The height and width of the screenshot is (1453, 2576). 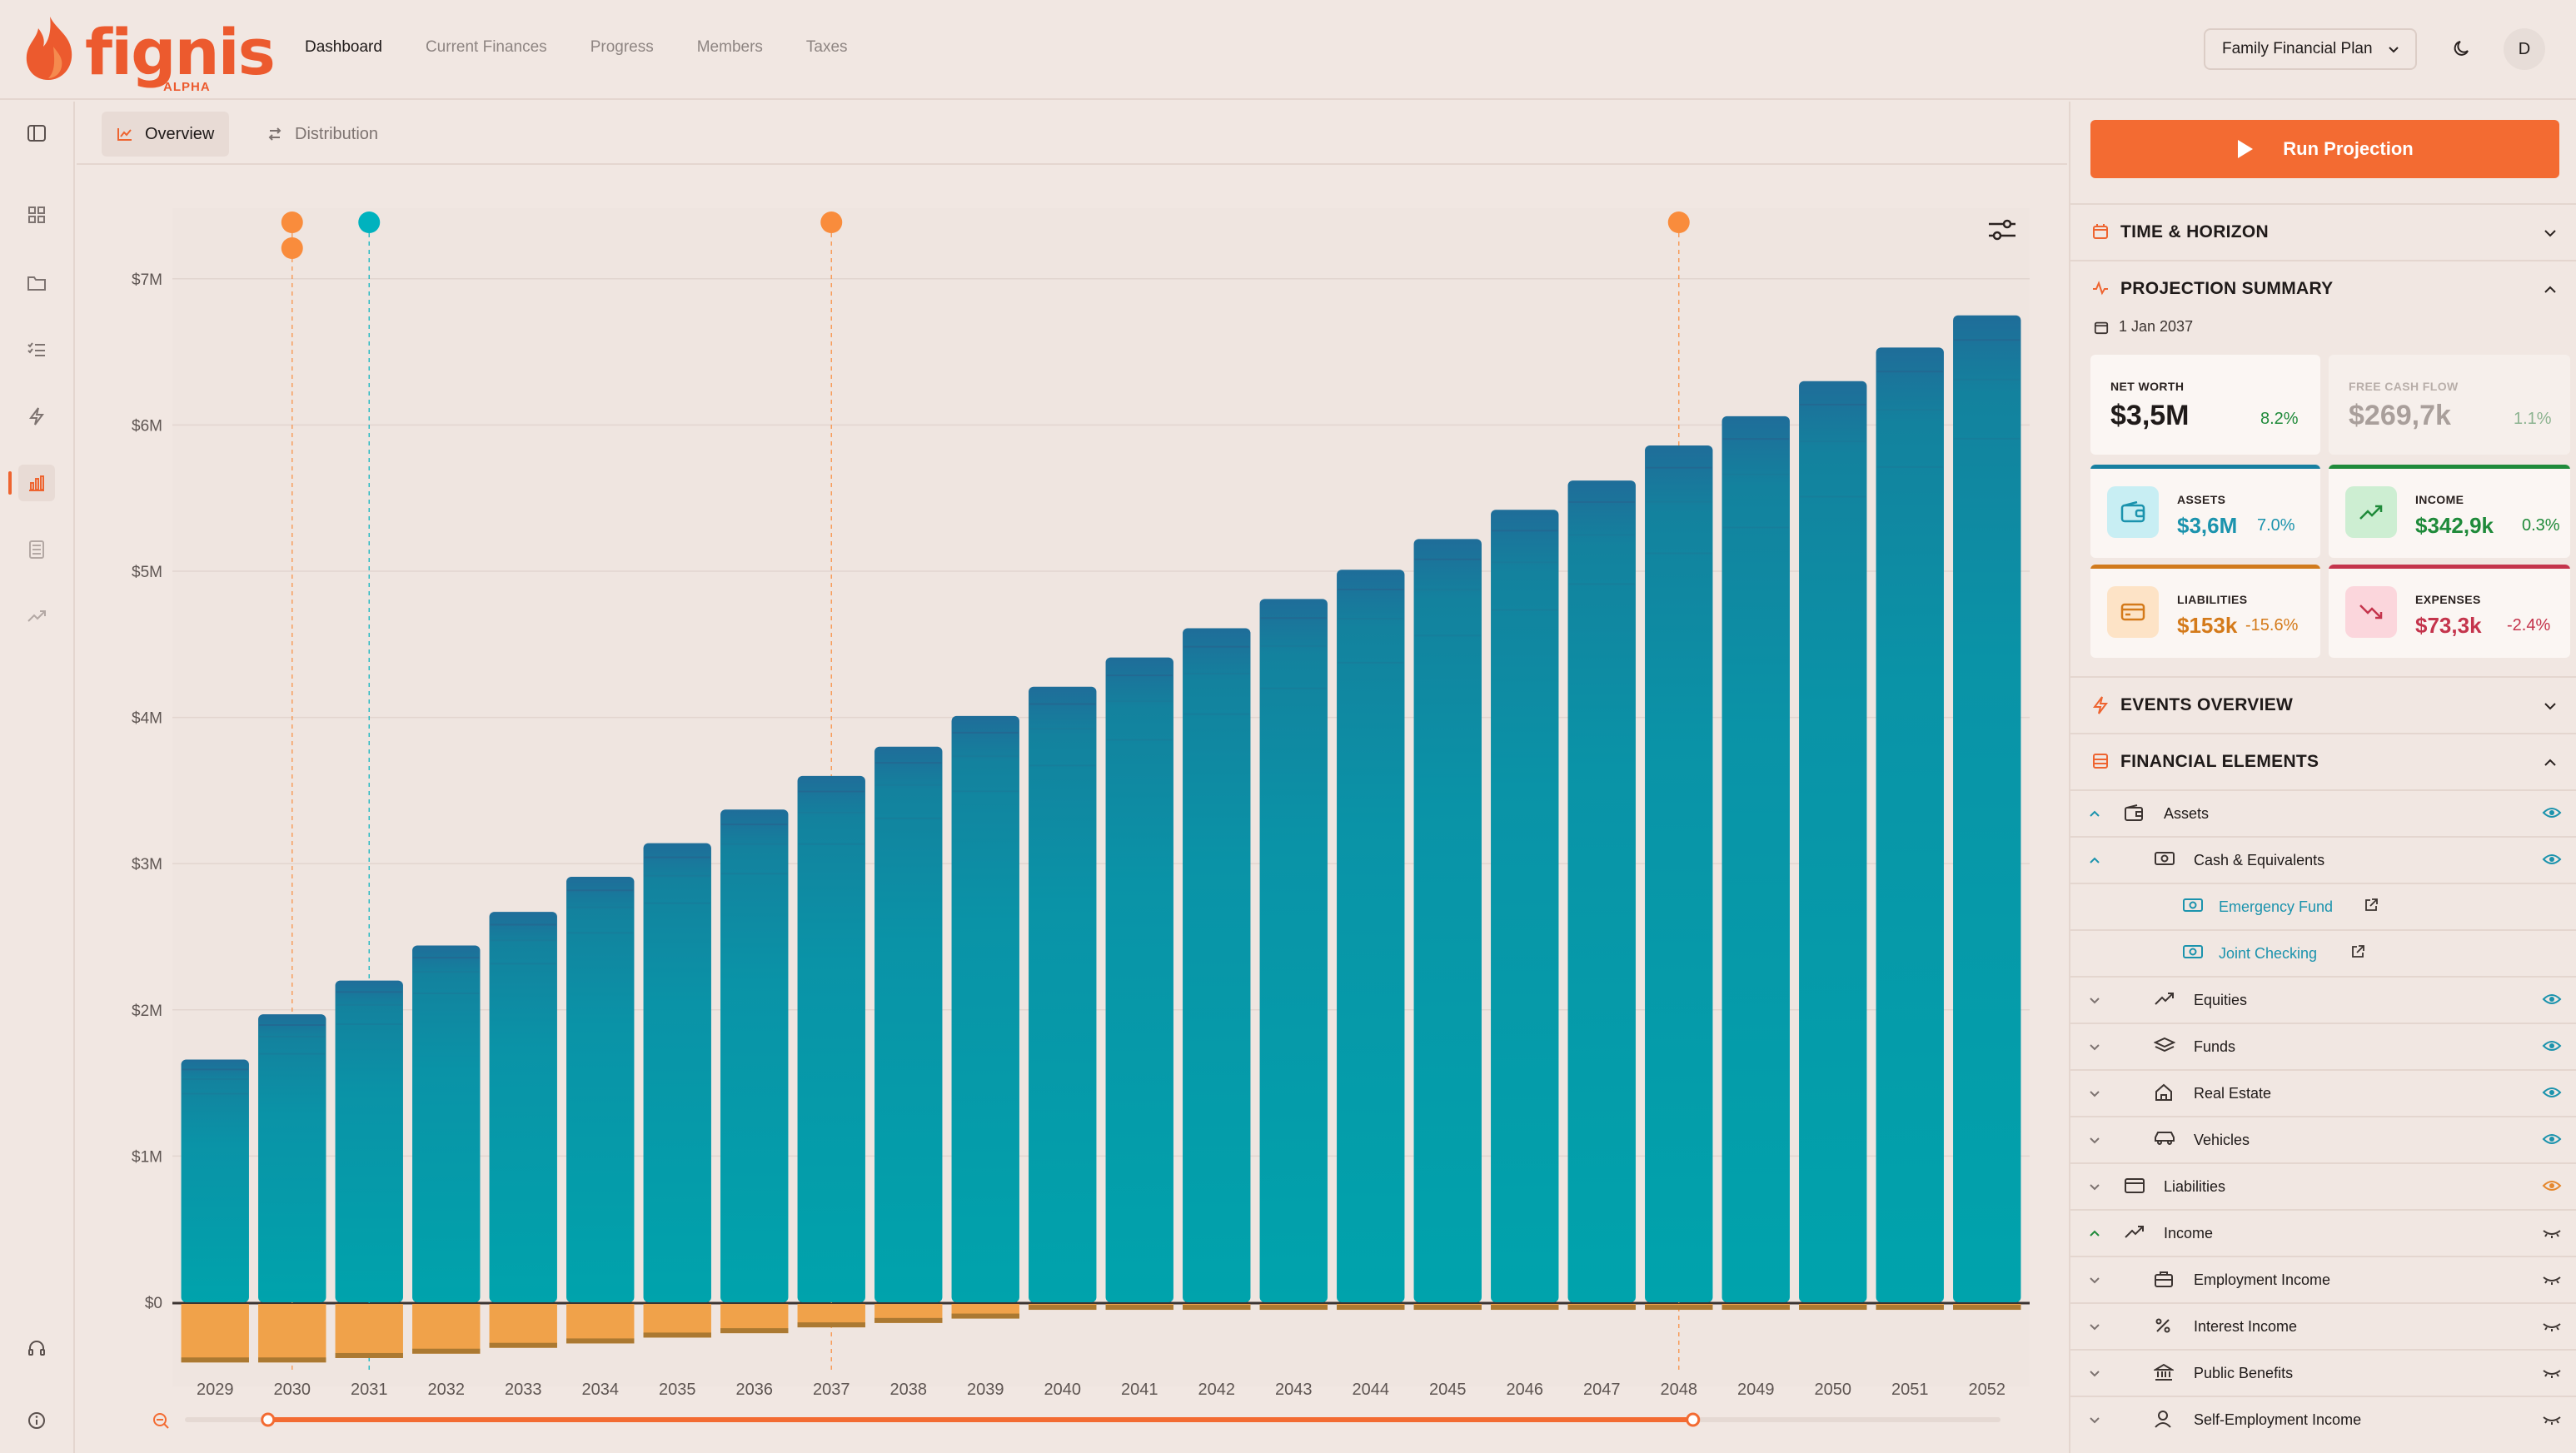 What do you see at coordinates (1693, 1419) in the screenshot?
I see `range-slider-end-handle` at bounding box center [1693, 1419].